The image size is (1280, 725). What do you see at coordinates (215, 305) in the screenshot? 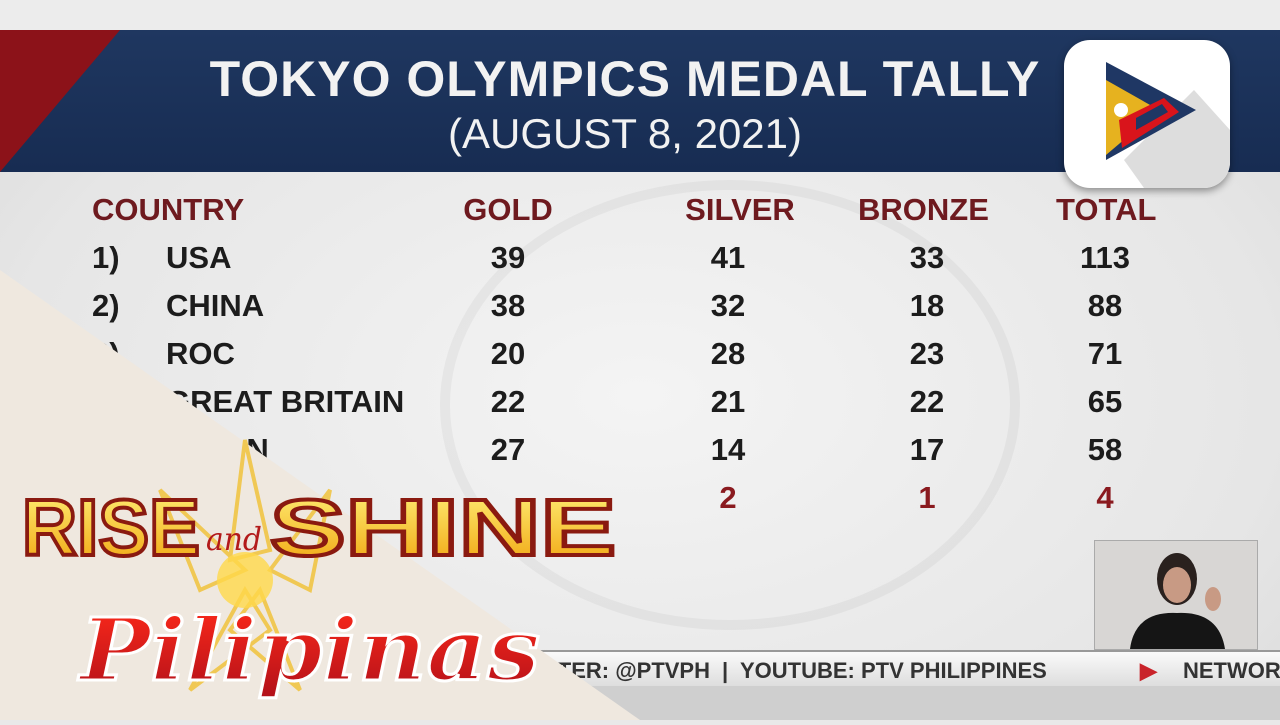
I see `cell-country: CHINA` at bounding box center [215, 305].